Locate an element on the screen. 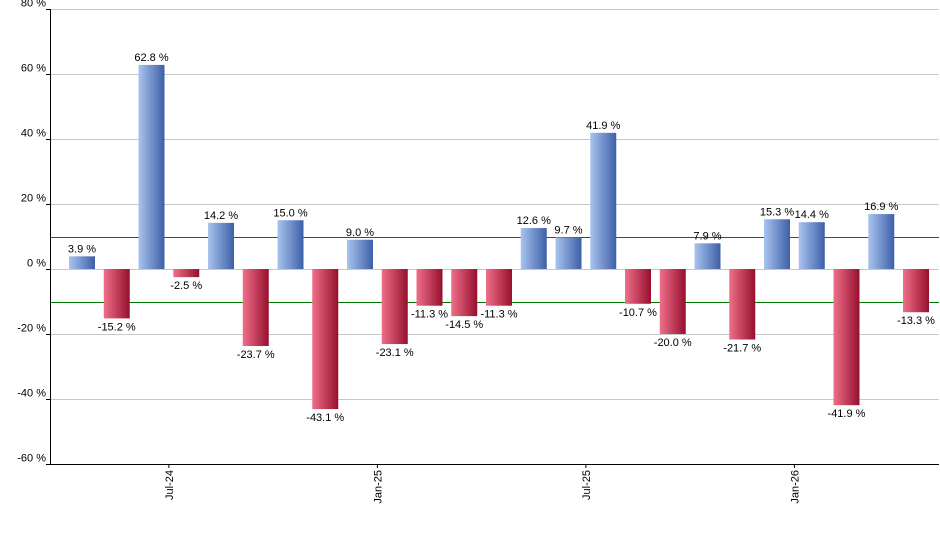 The image size is (940, 555). y-tick-label: -60 % is located at coordinates (31, 459).